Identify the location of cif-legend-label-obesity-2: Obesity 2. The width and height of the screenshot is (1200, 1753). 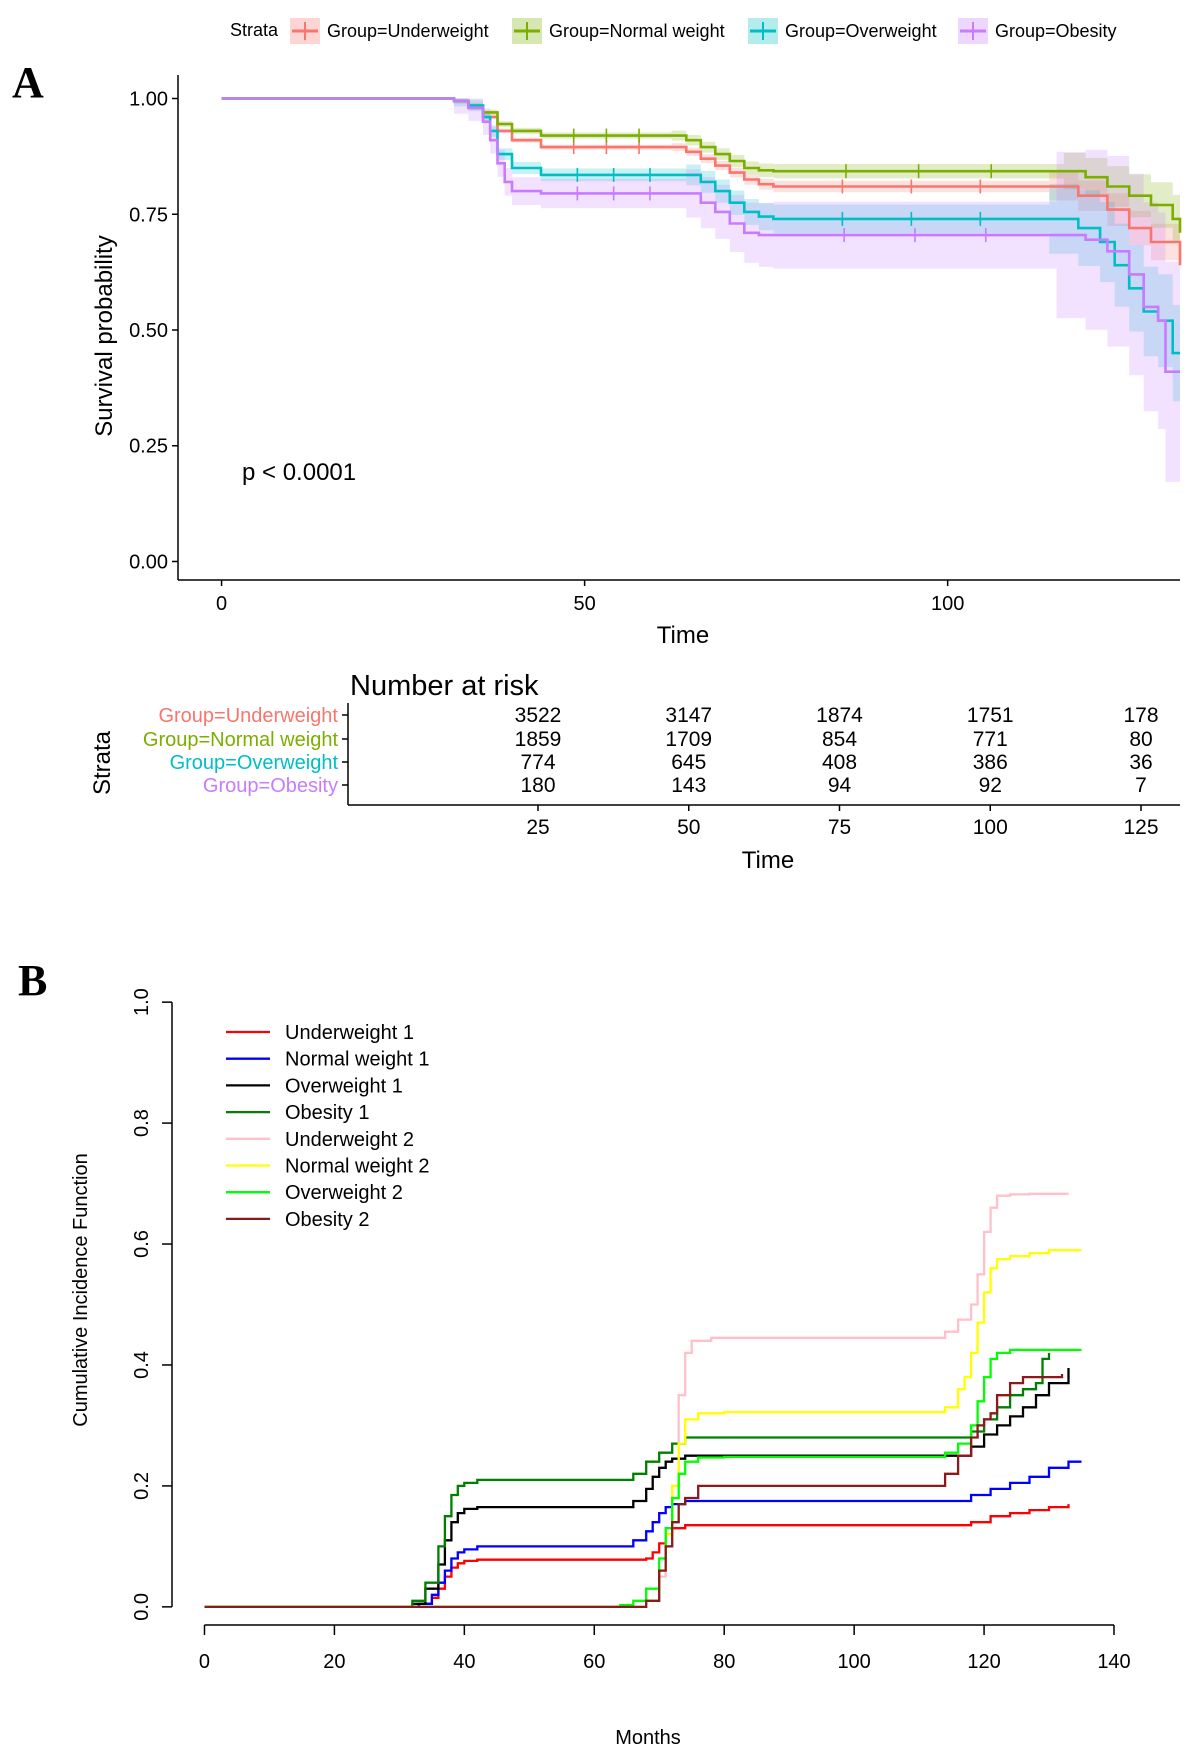
(327, 1220).